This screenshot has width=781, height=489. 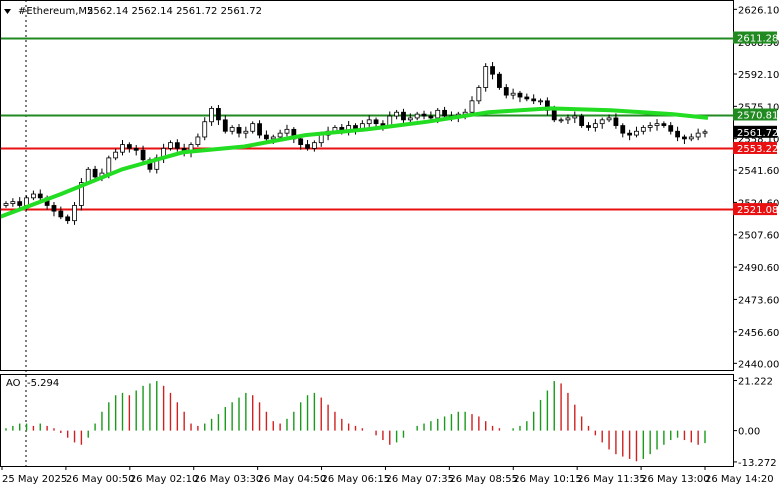 I want to click on level-2553.22-tag-bg, so click(x=755, y=147).